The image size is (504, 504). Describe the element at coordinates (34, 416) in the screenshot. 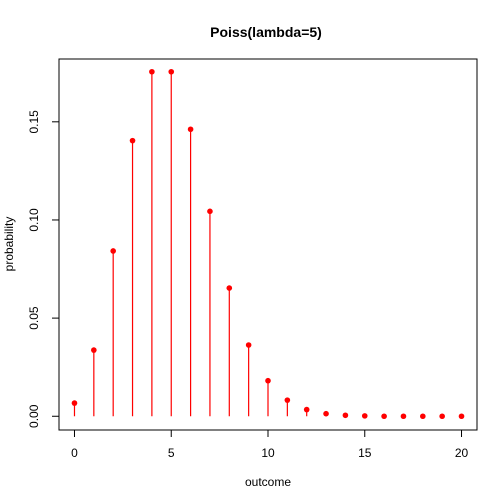

I see `y-tick-label: 0.00` at that location.